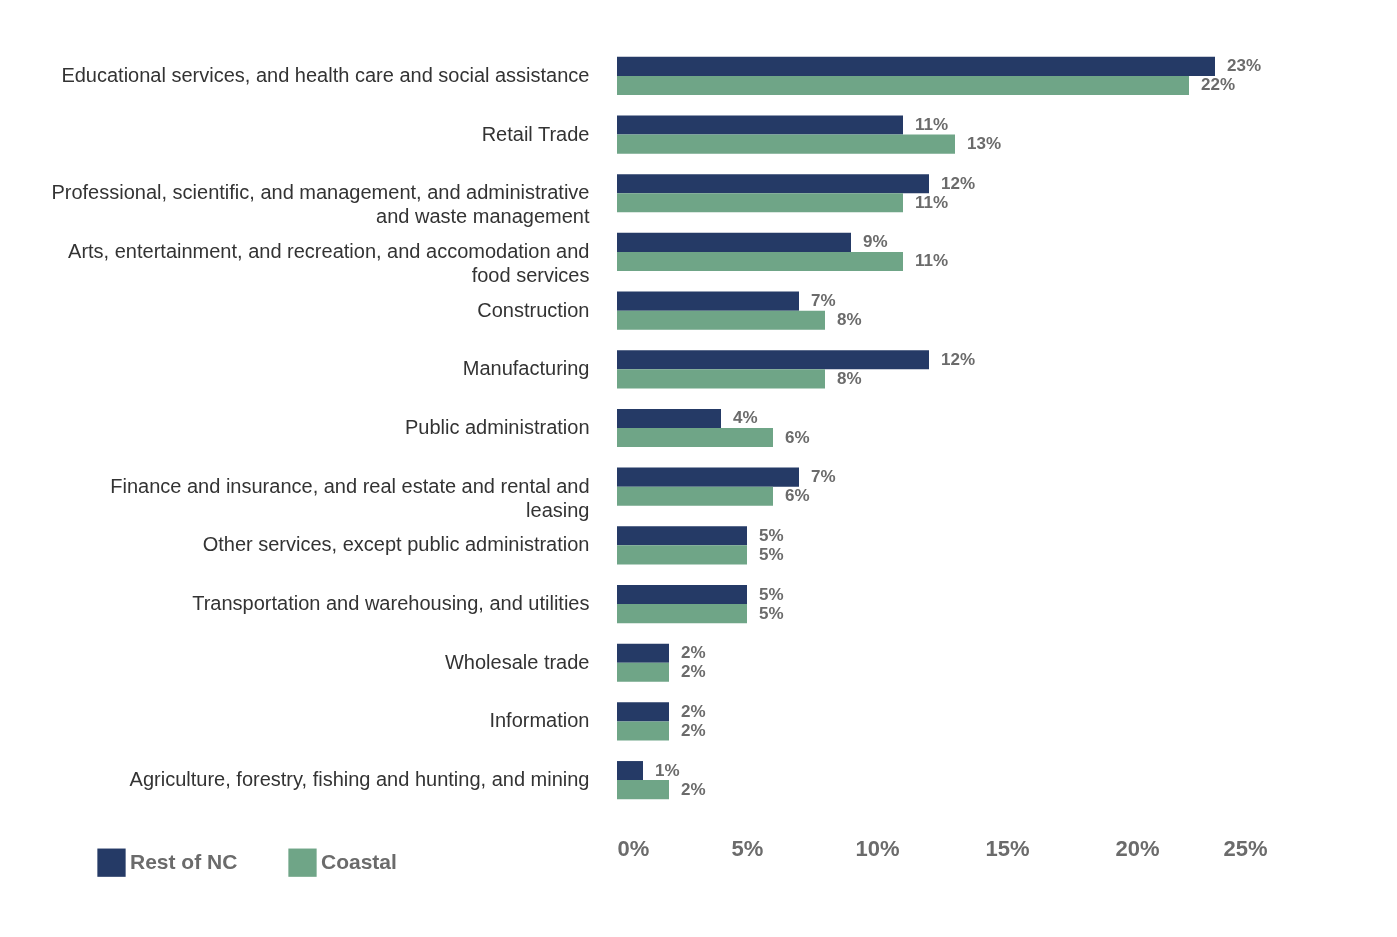 This screenshot has height=937, width=1397. What do you see at coordinates (535, 133) in the screenshot?
I see `y-tick-label: Retail Trade` at bounding box center [535, 133].